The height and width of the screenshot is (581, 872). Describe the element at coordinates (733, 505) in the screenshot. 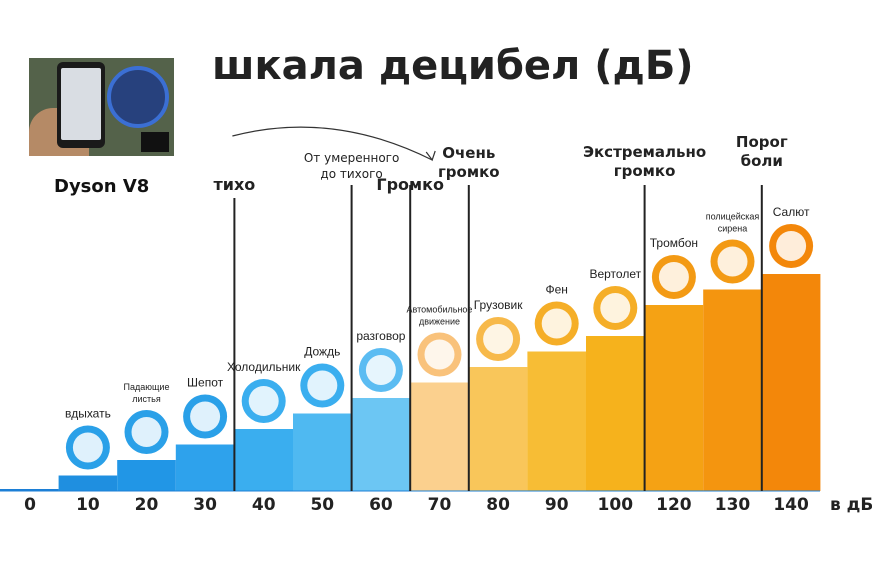

I see `tick-label: 130` at that location.